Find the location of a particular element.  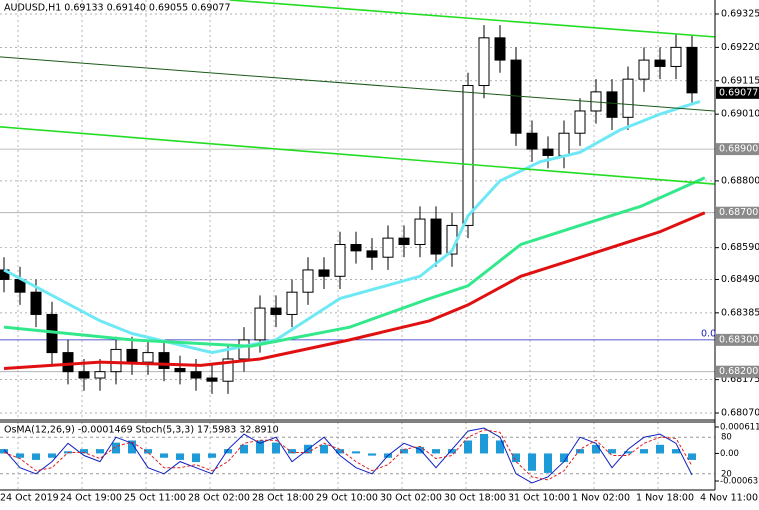

level-label: 0.68200 is located at coordinates (738, 371).